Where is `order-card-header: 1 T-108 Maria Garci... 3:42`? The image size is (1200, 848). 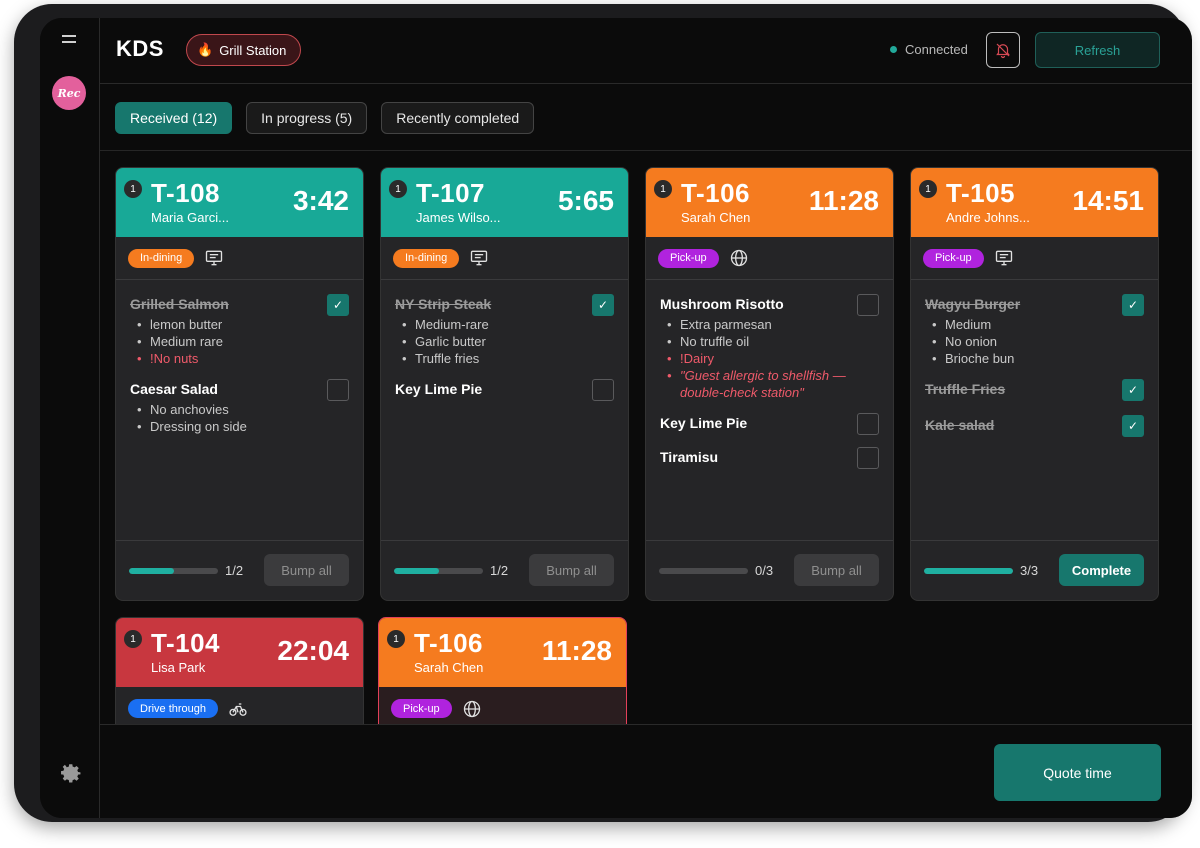
order-card-header: 1 T-108 Maria Garci... 3:42 is located at coordinates (239, 202).